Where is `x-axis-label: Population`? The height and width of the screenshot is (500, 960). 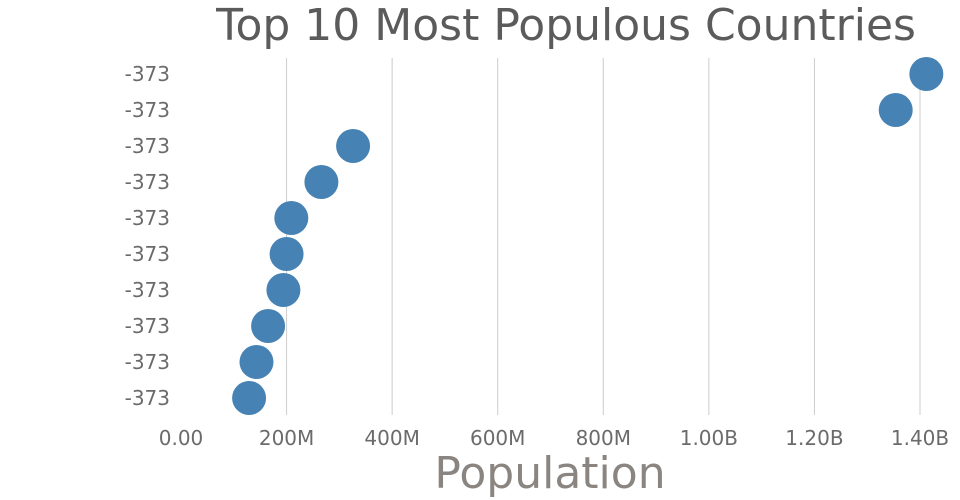 x-axis-label: Population is located at coordinates (549, 473).